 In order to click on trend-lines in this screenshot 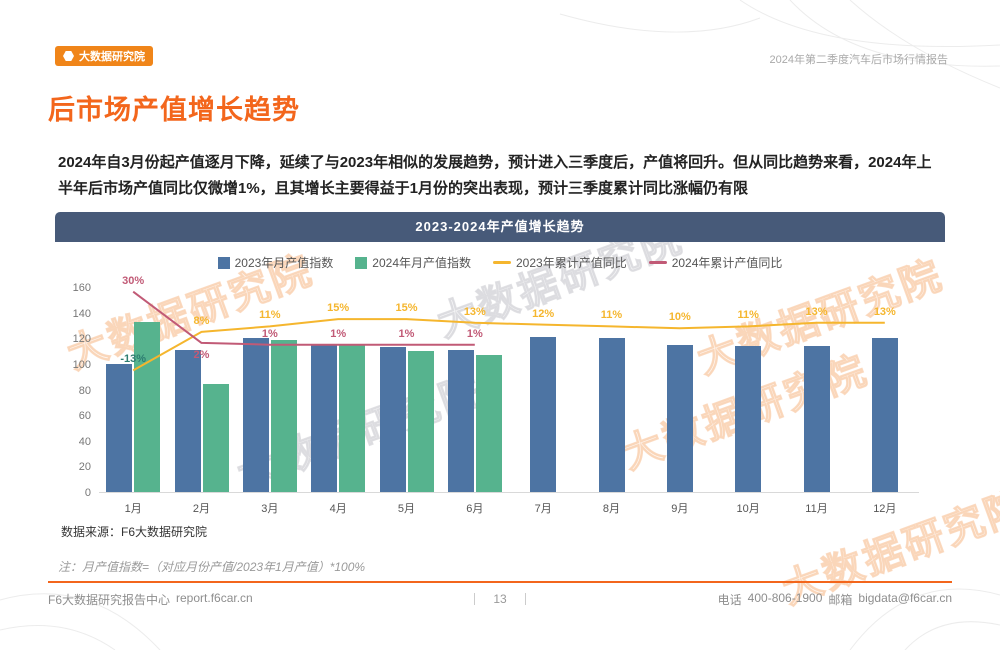, I will do `click(508, 331)`.